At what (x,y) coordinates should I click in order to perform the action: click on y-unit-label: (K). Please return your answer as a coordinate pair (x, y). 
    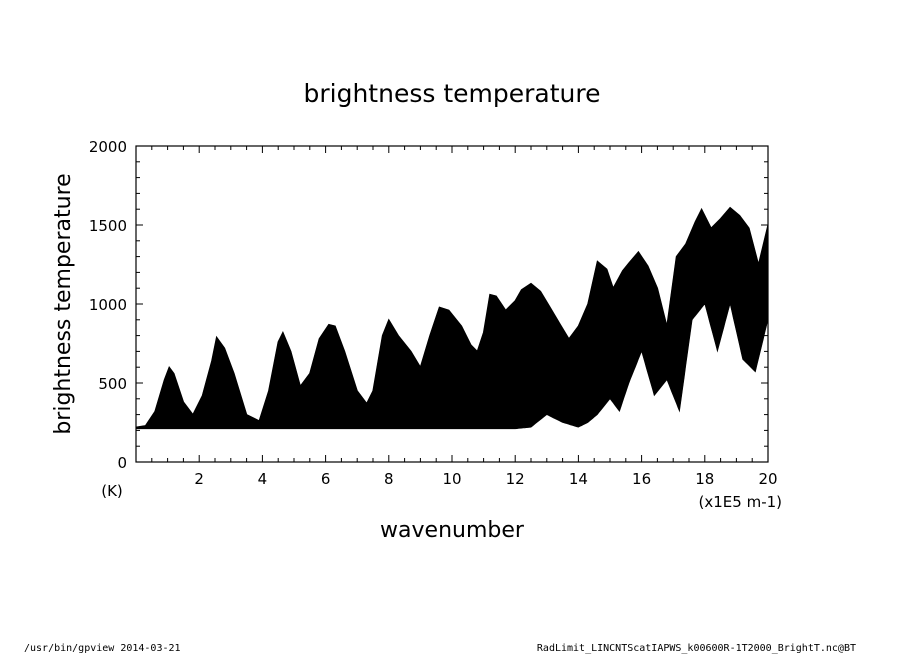
    Looking at the image, I should click on (112, 491).